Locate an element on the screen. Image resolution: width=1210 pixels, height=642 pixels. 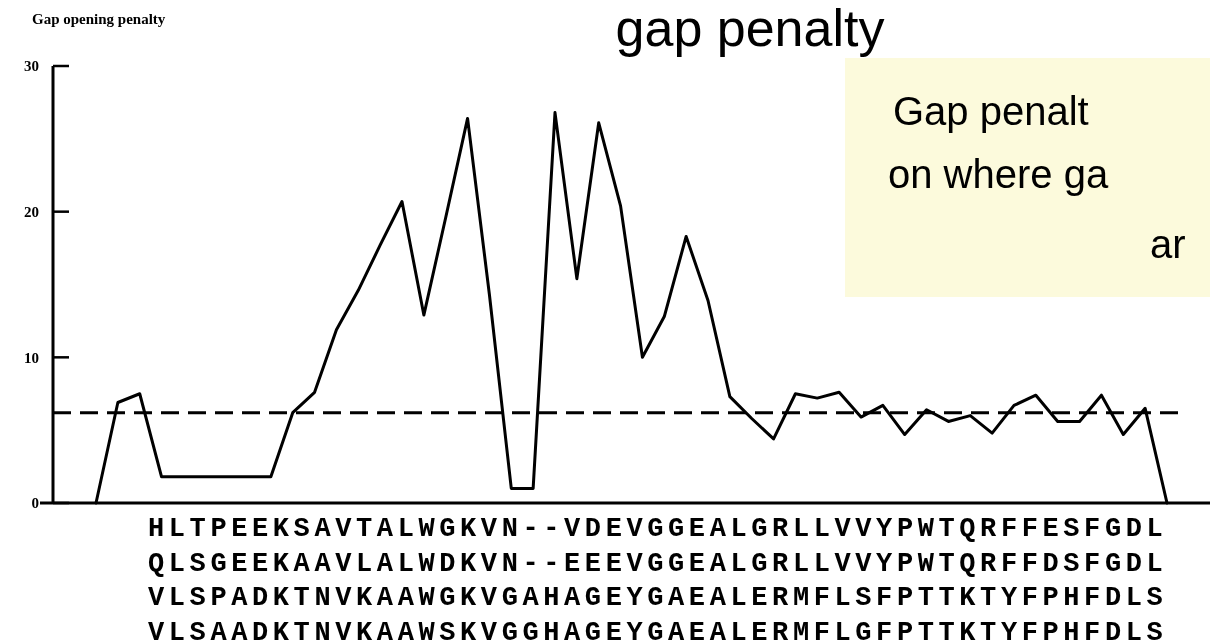
y-tick-label: 30 is located at coordinates (31, 66).